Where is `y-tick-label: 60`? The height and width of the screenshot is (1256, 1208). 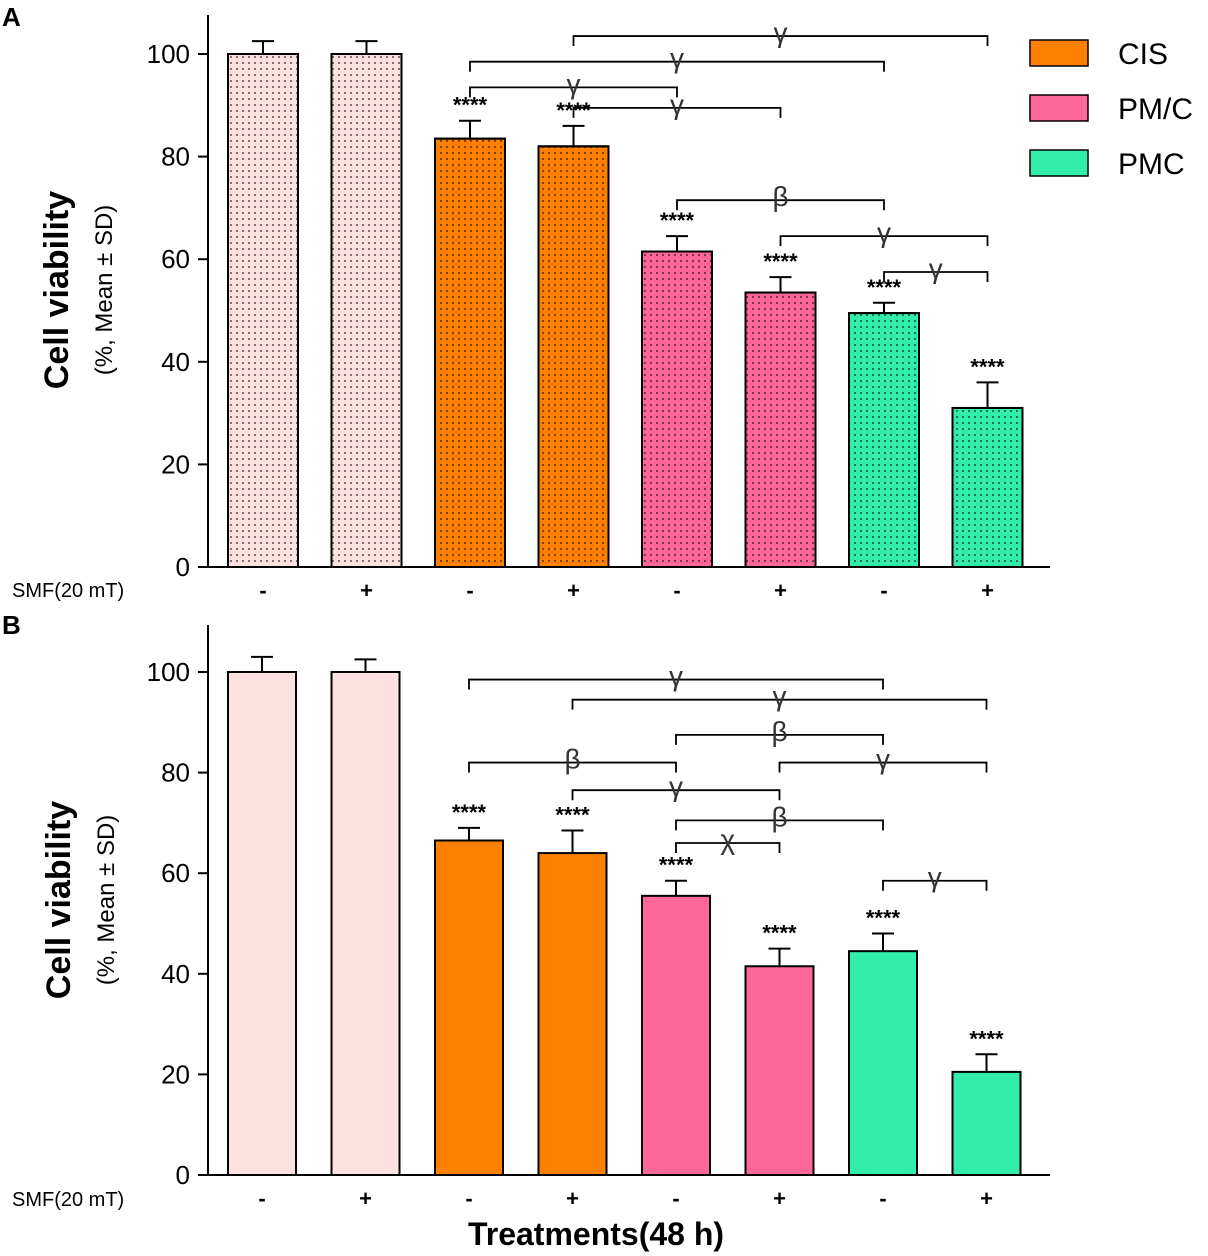 y-tick-label: 60 is located at coordinates (175, 259).